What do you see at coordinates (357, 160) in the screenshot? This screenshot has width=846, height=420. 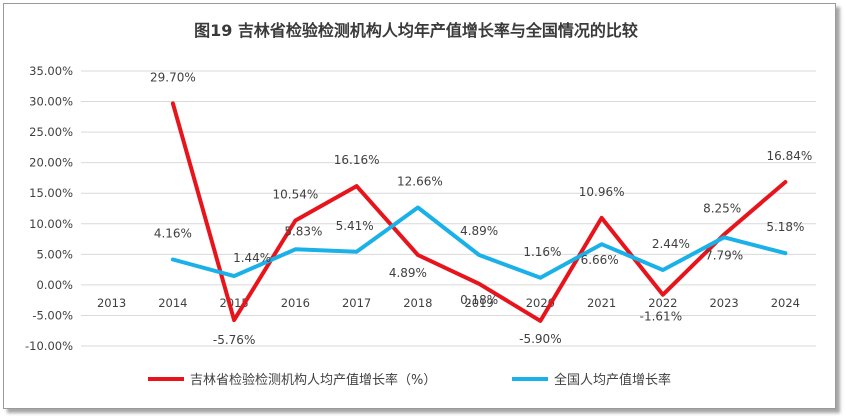 I see `data-label: 16.16%` at bounding box center [357, 160].